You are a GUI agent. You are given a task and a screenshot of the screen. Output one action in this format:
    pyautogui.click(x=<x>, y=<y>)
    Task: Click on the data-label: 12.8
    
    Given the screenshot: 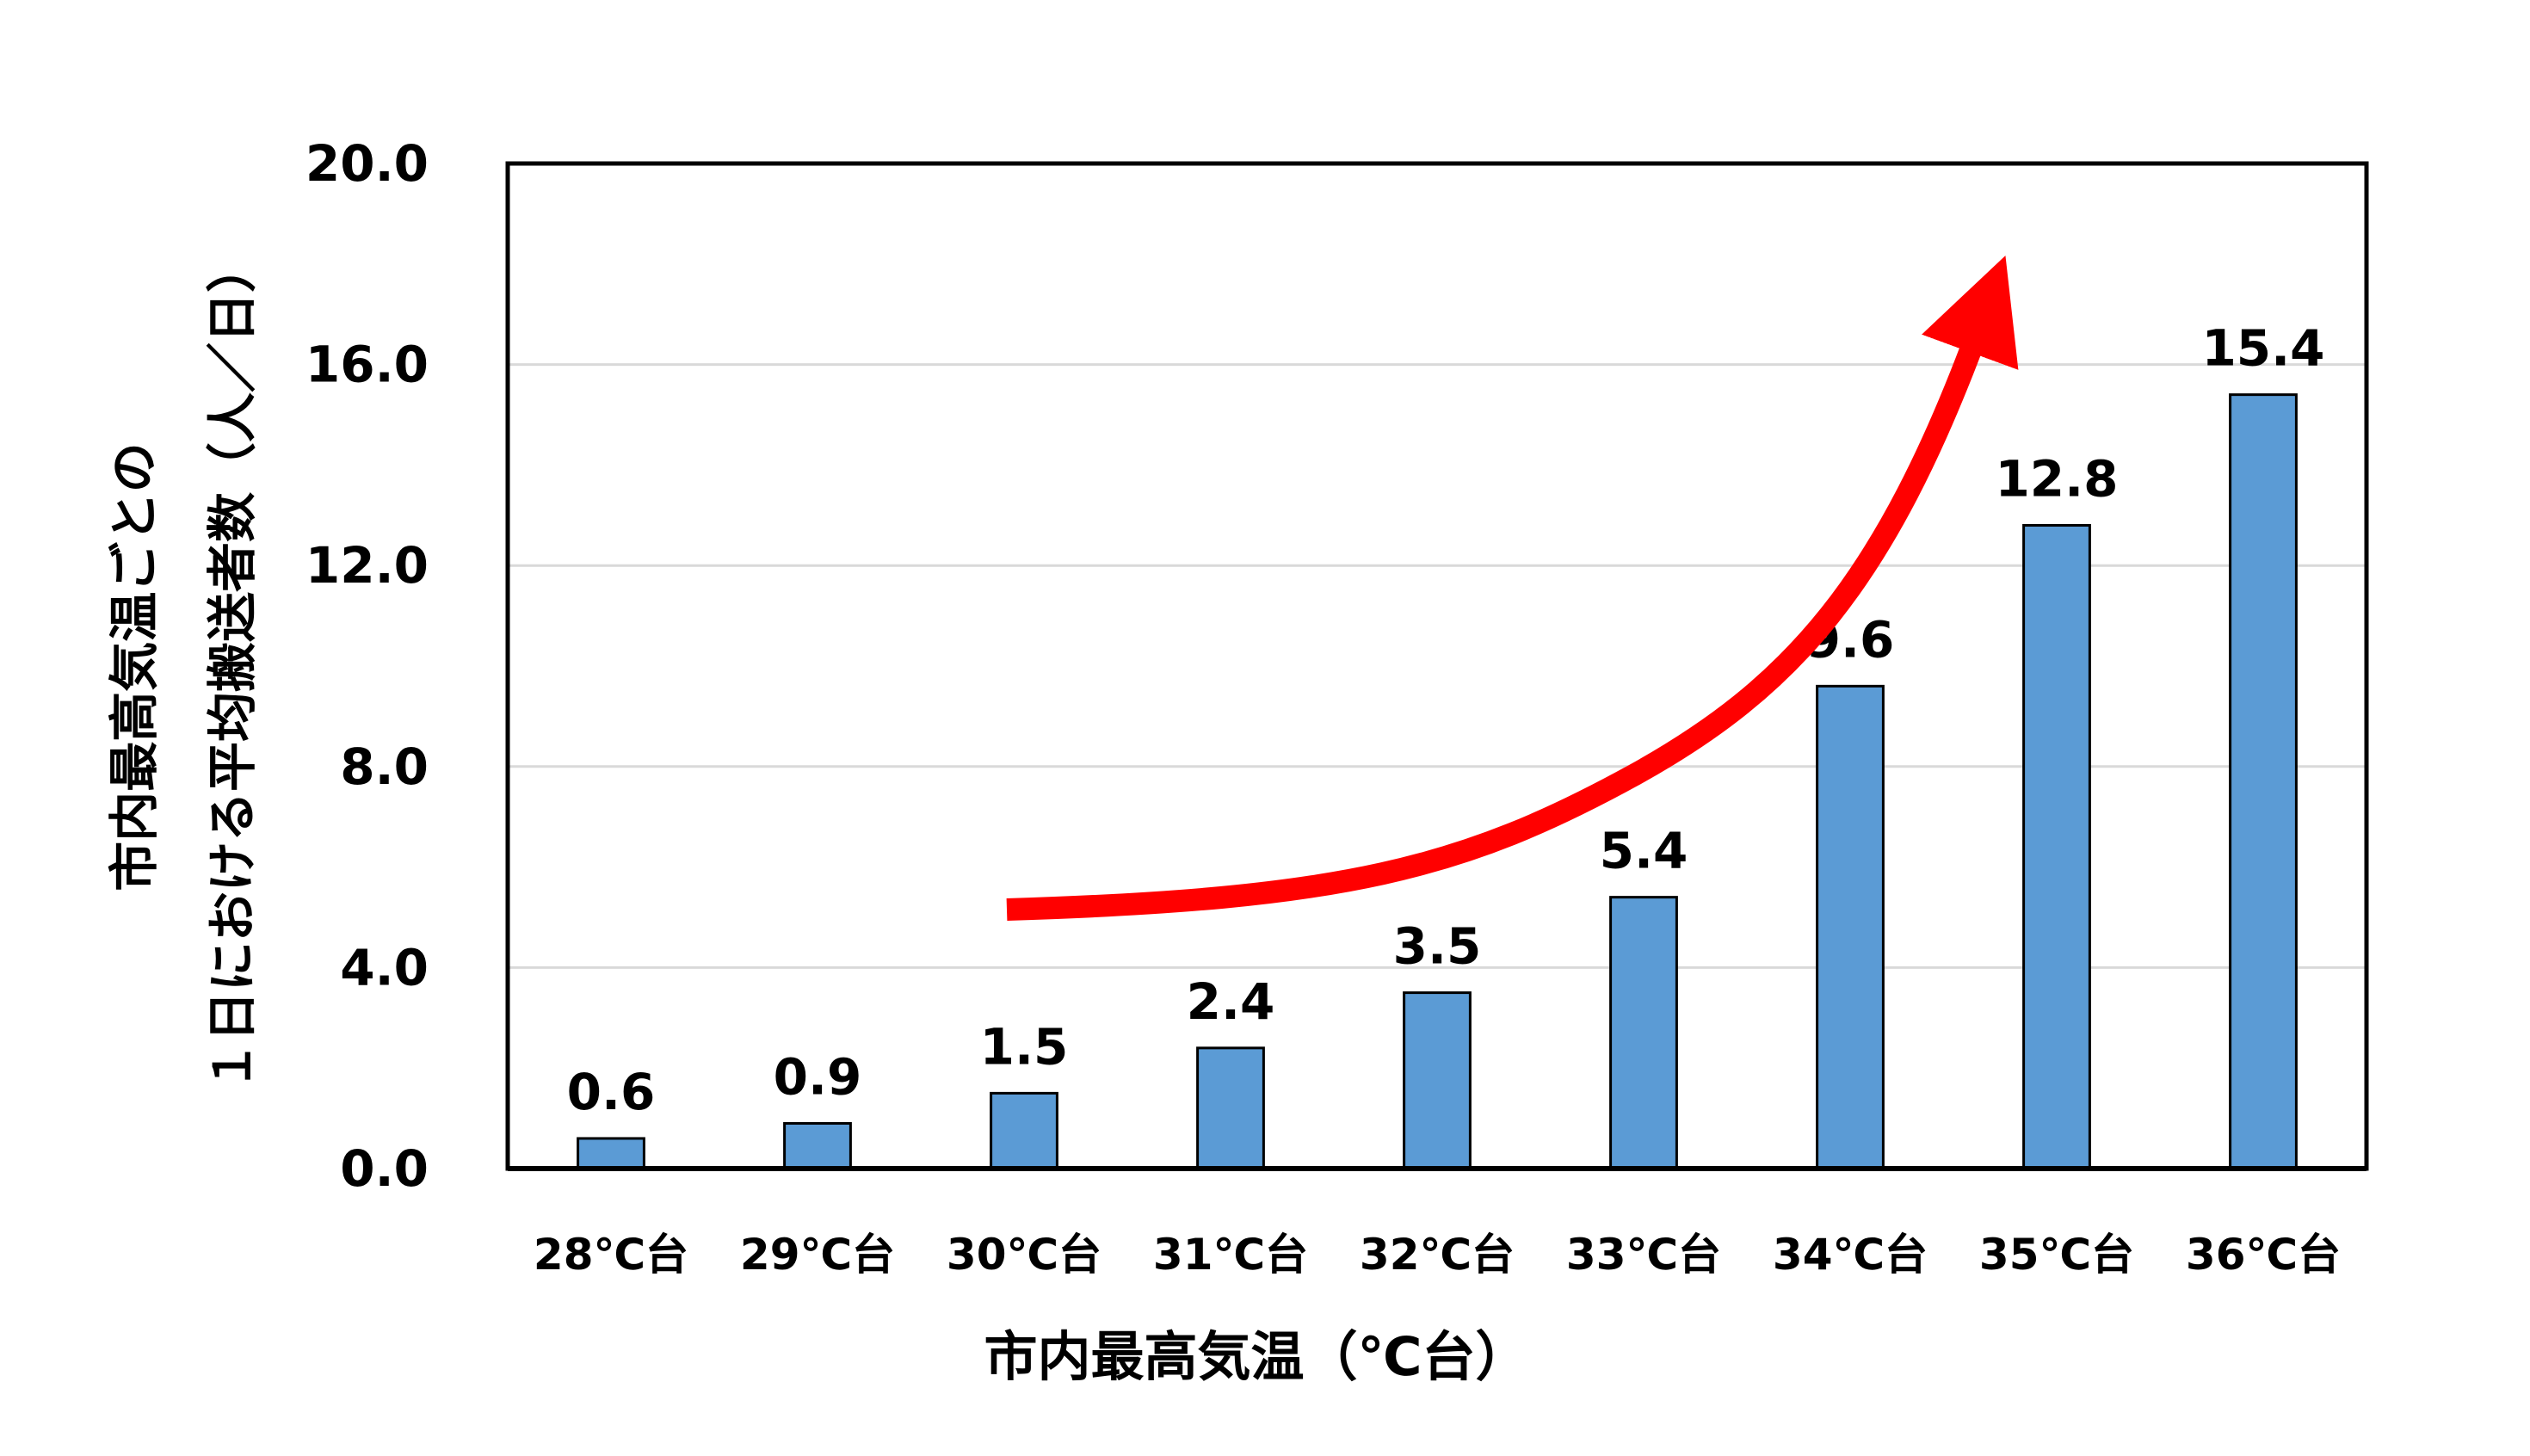 What is the action you would take?
    pyautogui.click(x=2056, y=479)
    